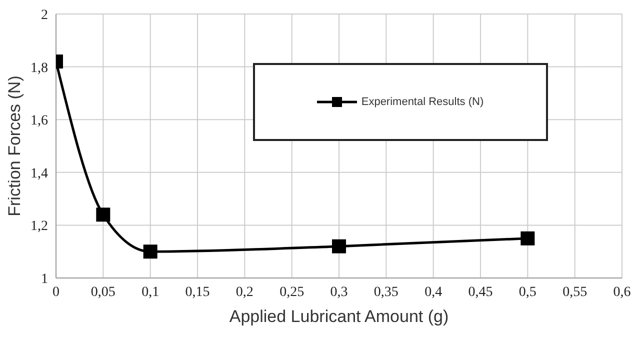  What do you see at coordinates (44, 15) in the screenshot?
I see `y-tick-label: 2` at bounding box center [44, 15].